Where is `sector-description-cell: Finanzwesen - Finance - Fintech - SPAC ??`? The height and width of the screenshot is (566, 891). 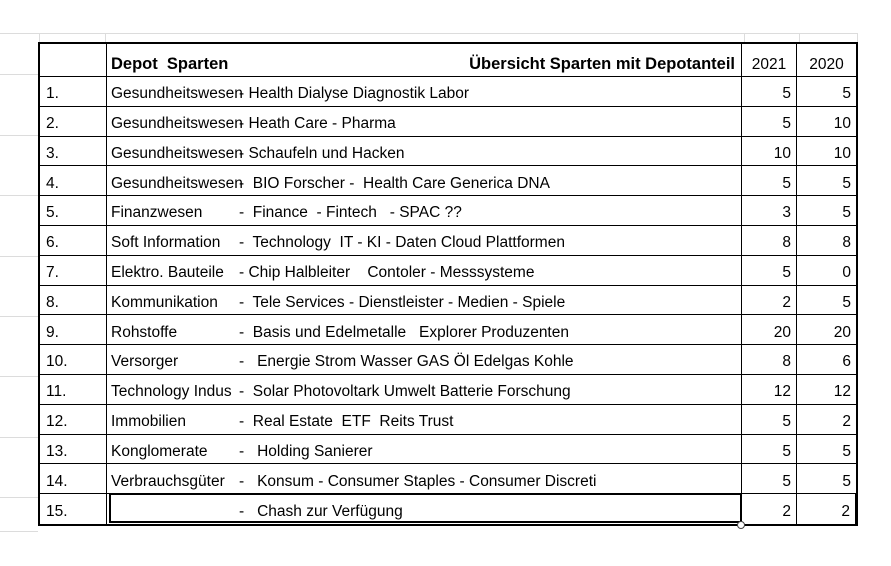
sector-description-cell: Finanzwesen - Finance - Fintech - SPAC ?? is located at coordinates (424, 211).